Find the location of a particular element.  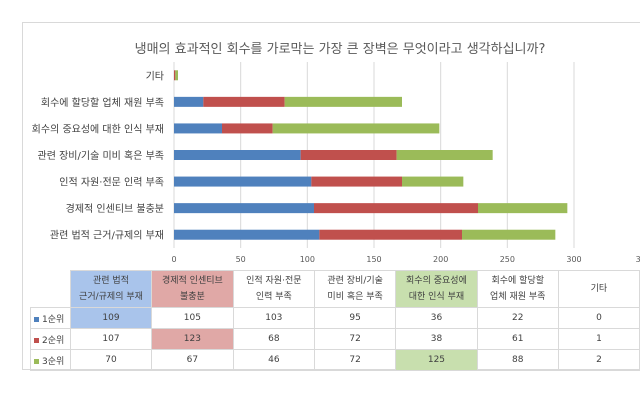

x-tick-label: 50 is located at coordinates (241, 259).